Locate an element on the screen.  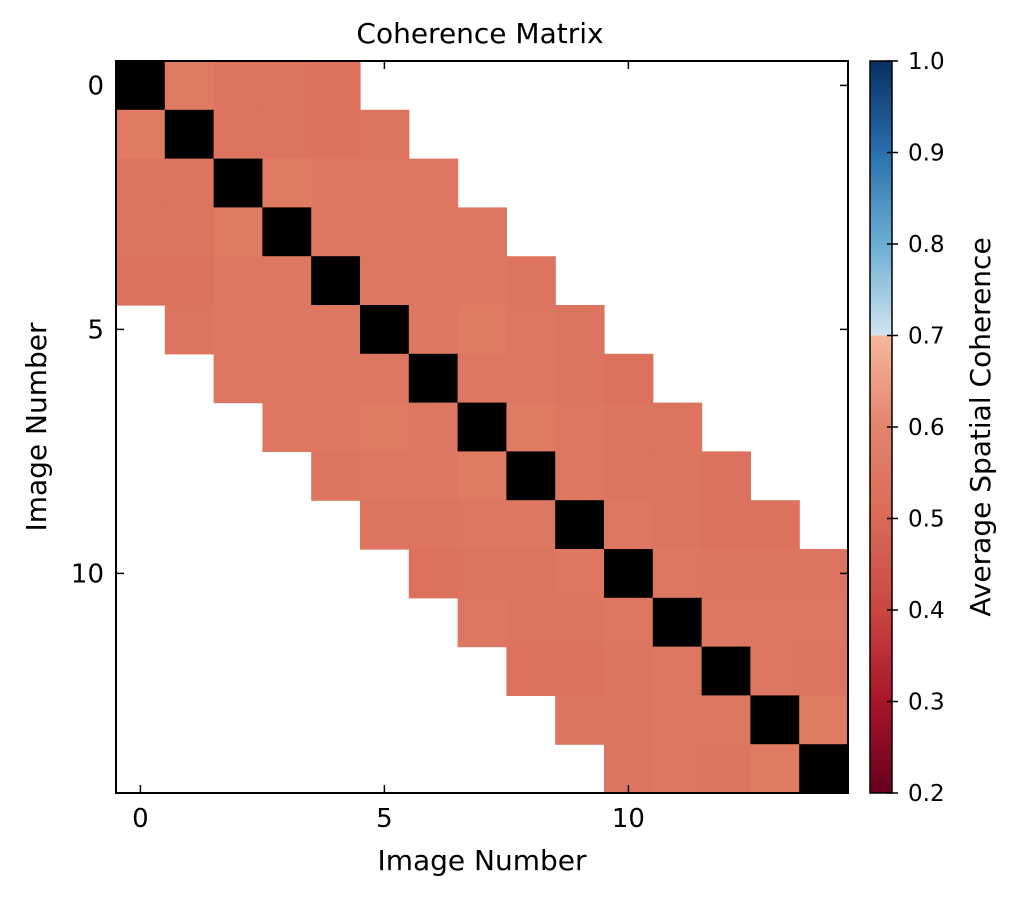
chart-title: Coherence Matrix is located at coordinates (479, 33).